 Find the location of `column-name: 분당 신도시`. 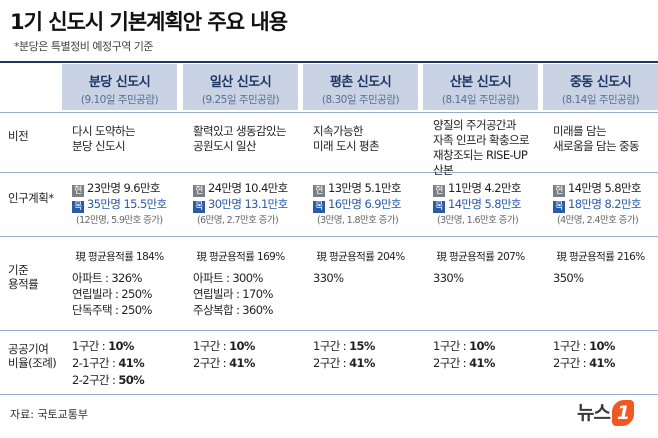

column-name: 분당 신도시 is located at coordinates (119, 82).